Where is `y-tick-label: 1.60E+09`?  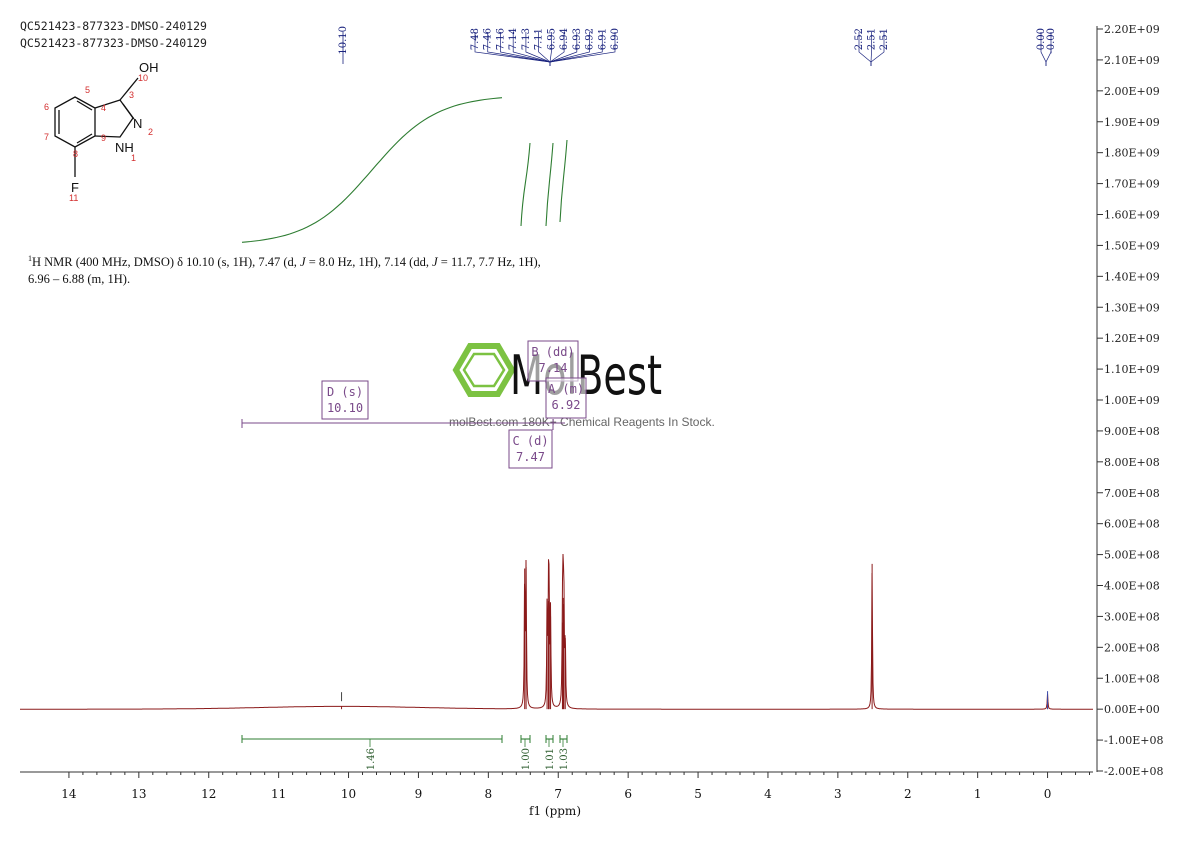 y-tick-label: 1.60E+09 is located at coordinates (1132, 215).